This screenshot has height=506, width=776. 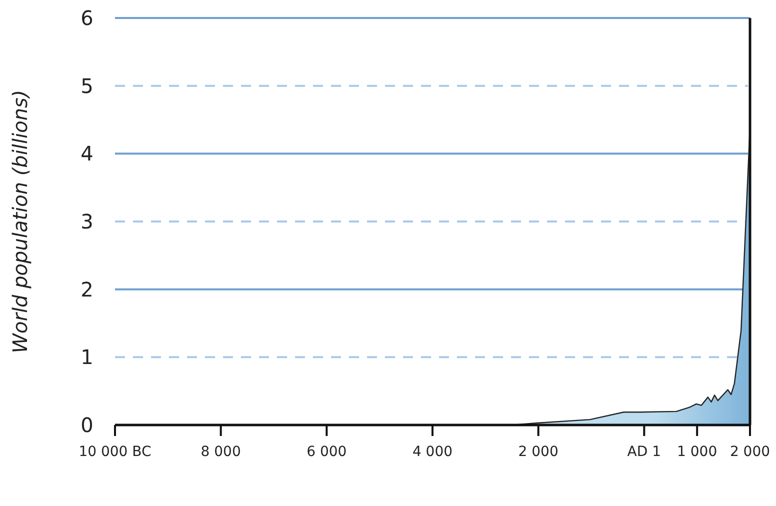 I want to click on y-tick-label: 4, so click(x=87, y=154).